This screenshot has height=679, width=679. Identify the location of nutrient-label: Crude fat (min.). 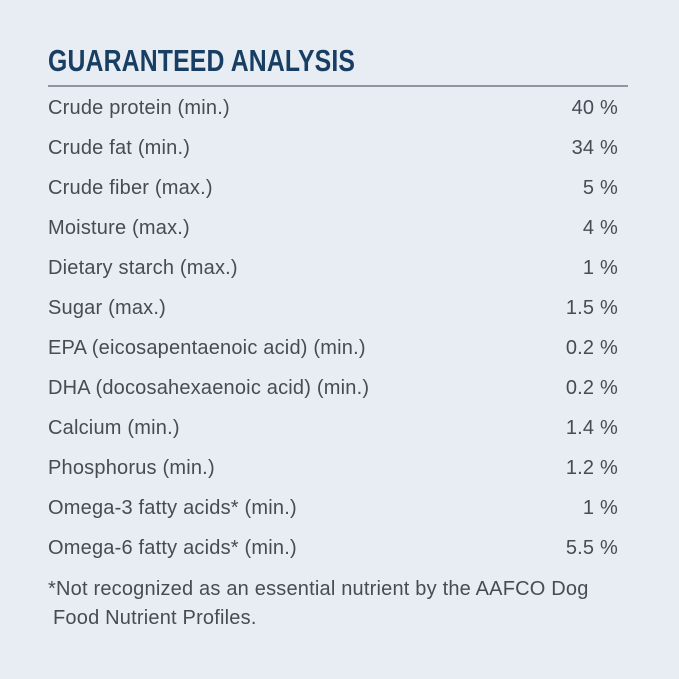
(119, 148).